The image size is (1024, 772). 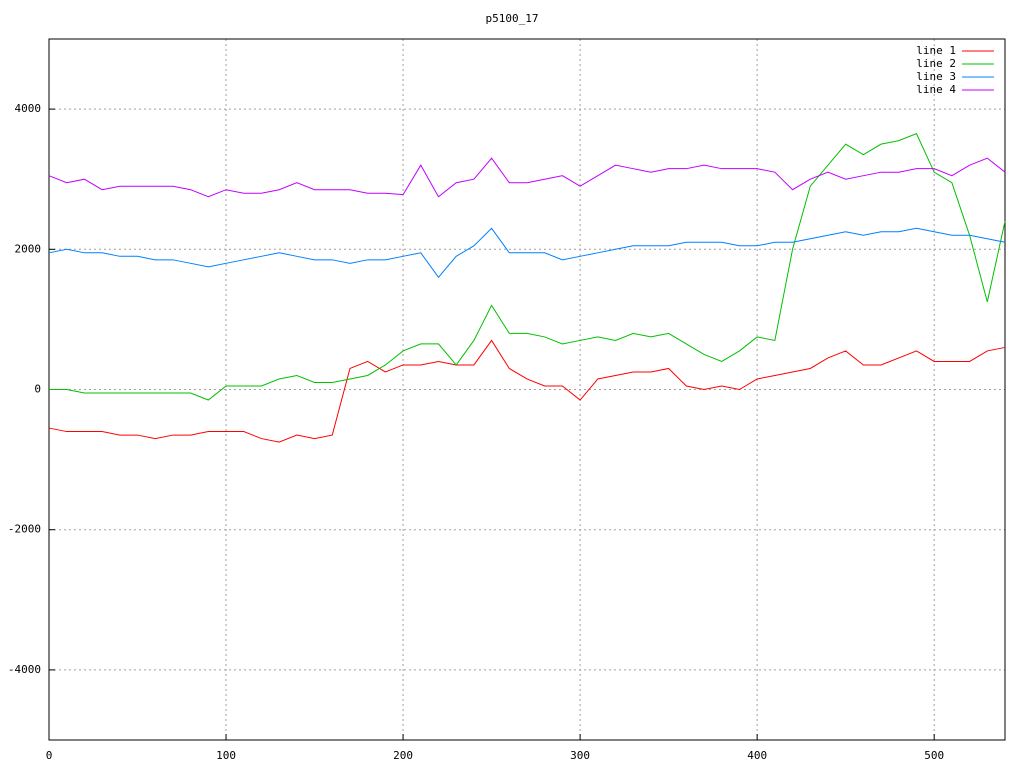 I want to click on x-tick-label: 100, so click(x=226, y=755).